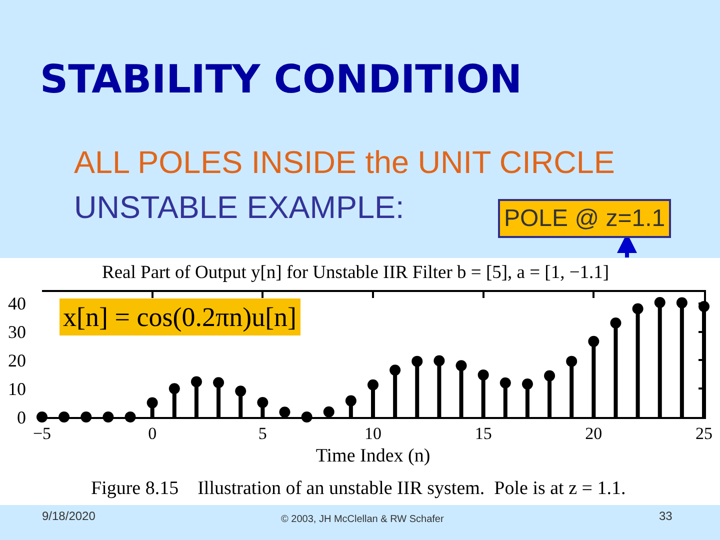 This screenshot has height=540, width=720. Describe the element at coordinates (373, 455) in the screenshot. I see `x-axis-title: Time Index (n)` at that location.